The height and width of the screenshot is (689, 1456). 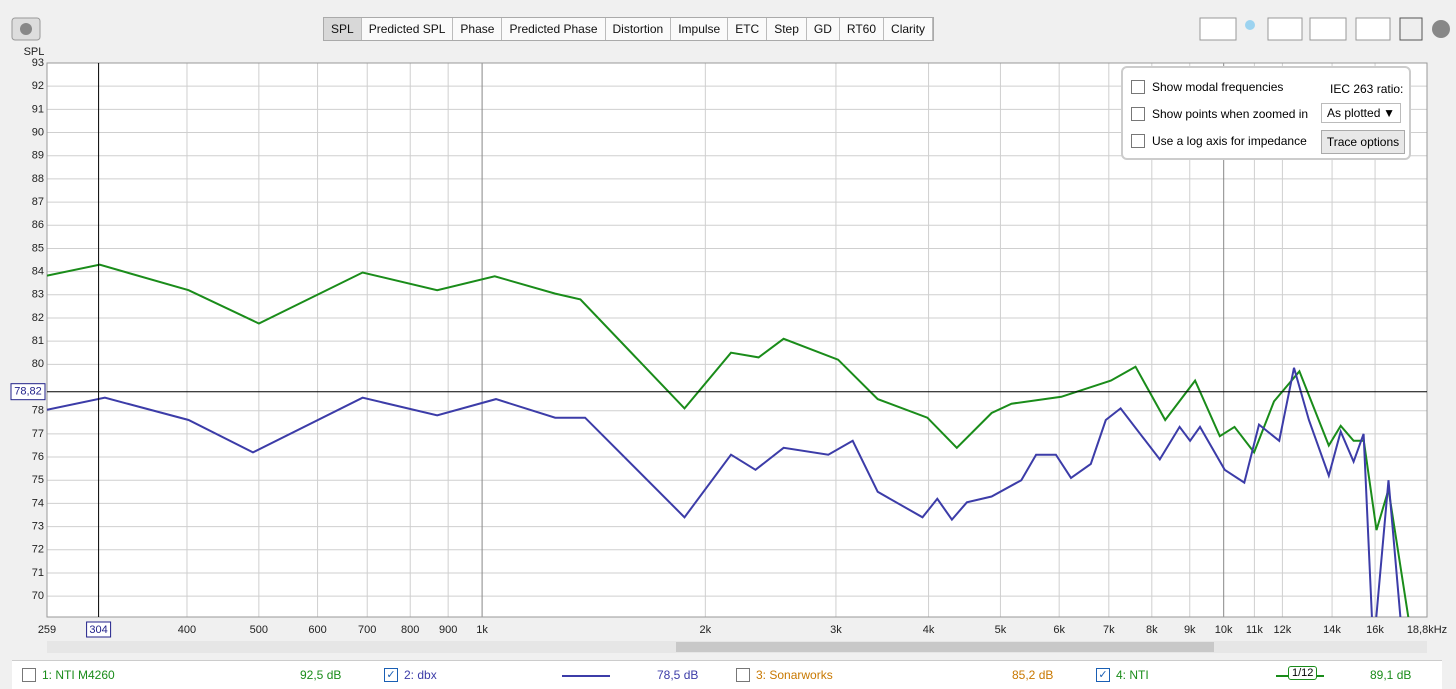 I want to click on cursor-x-box, so click(x=99, y=629).